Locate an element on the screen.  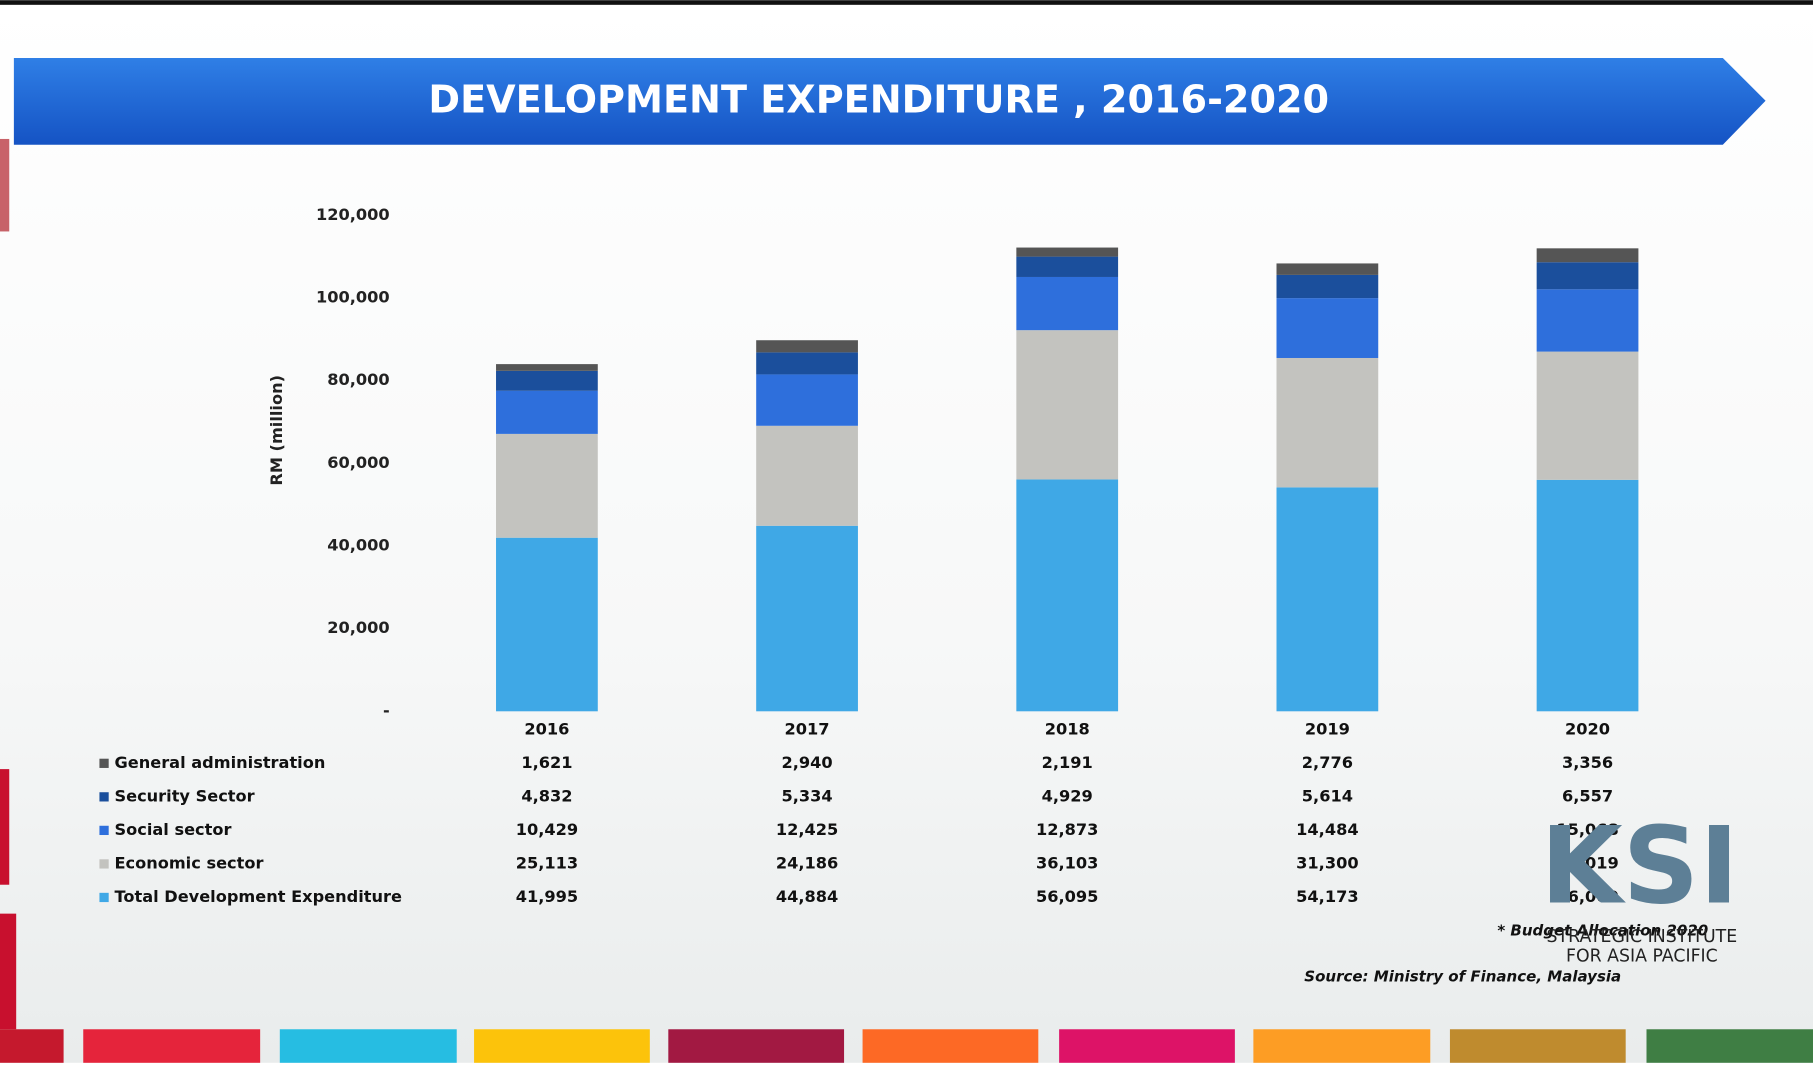
logo-line: FOR ASIA PACIFIC is located at coordinates (1642, 956).